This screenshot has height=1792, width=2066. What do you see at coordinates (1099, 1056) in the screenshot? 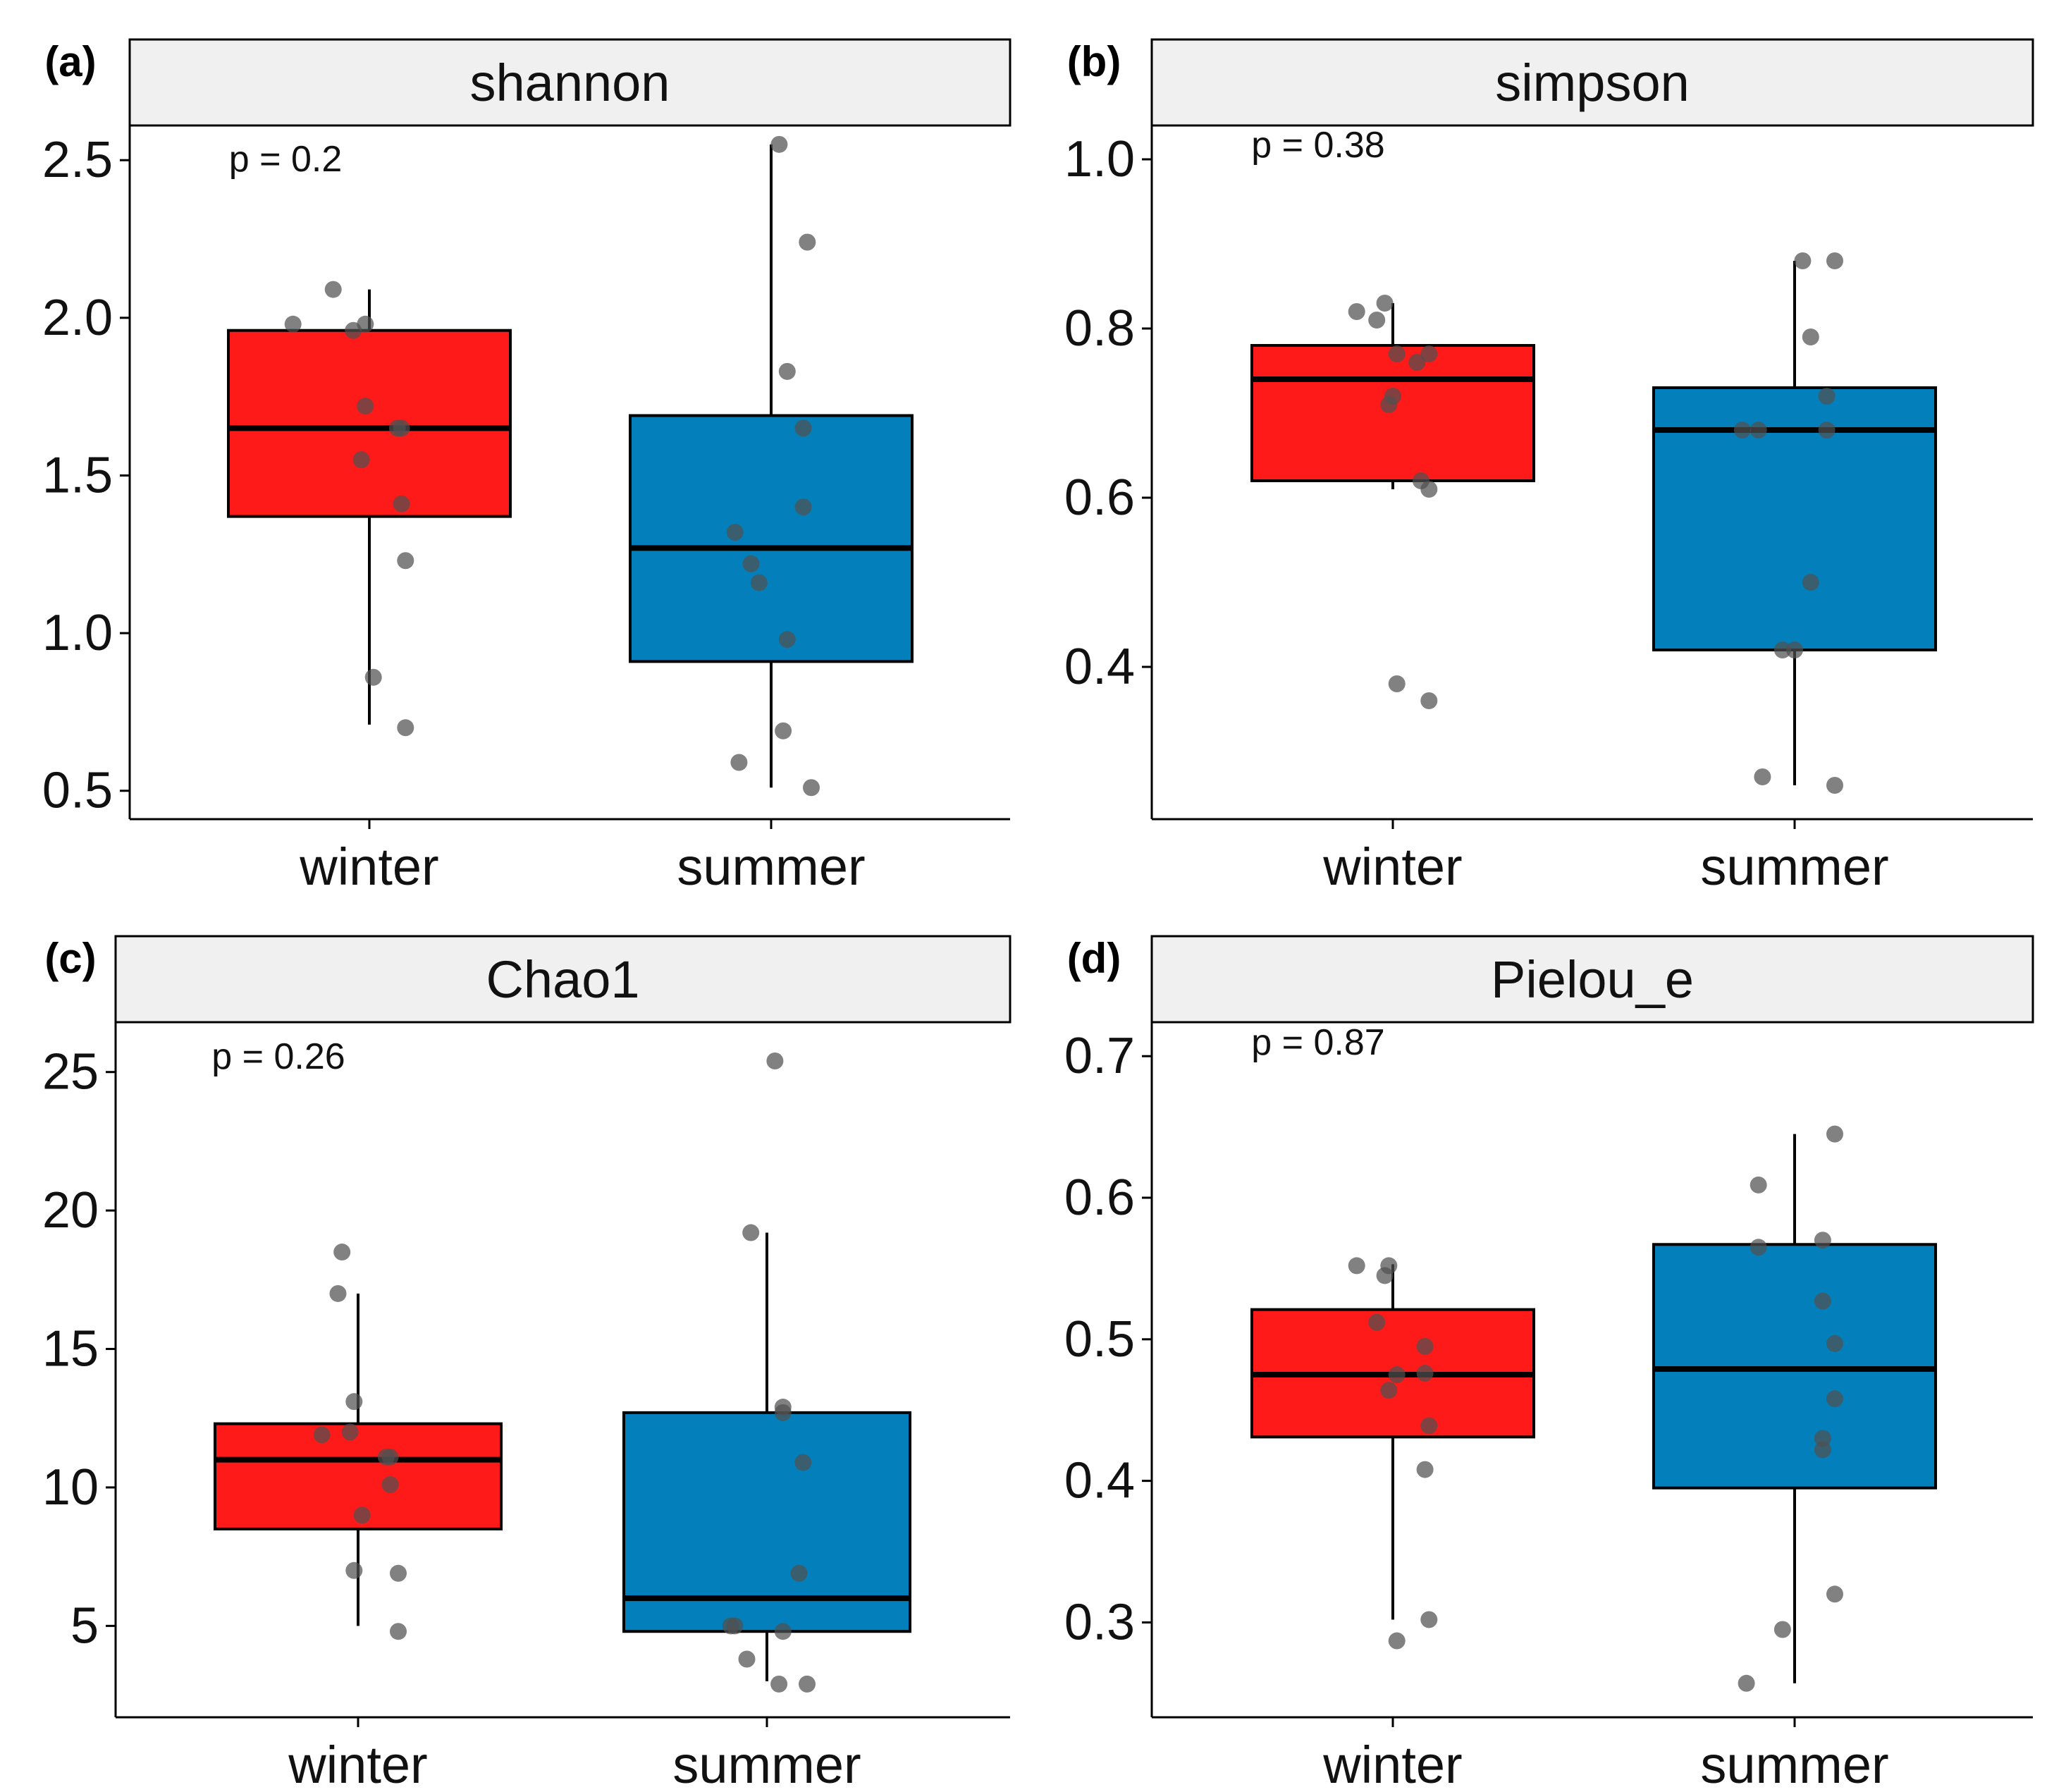
I see `y-tick-label: 0.7` at bounding box center [1099, 1056].